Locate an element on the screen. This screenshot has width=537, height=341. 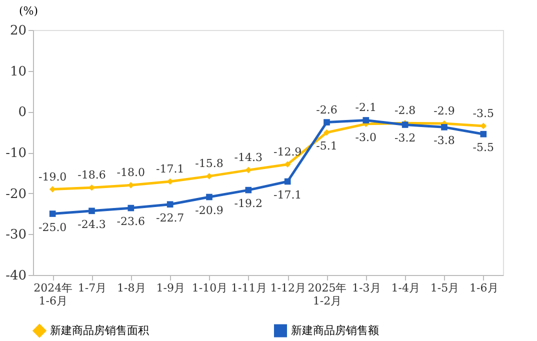
data-label: -2.8 is located at coordinates (405, 111).